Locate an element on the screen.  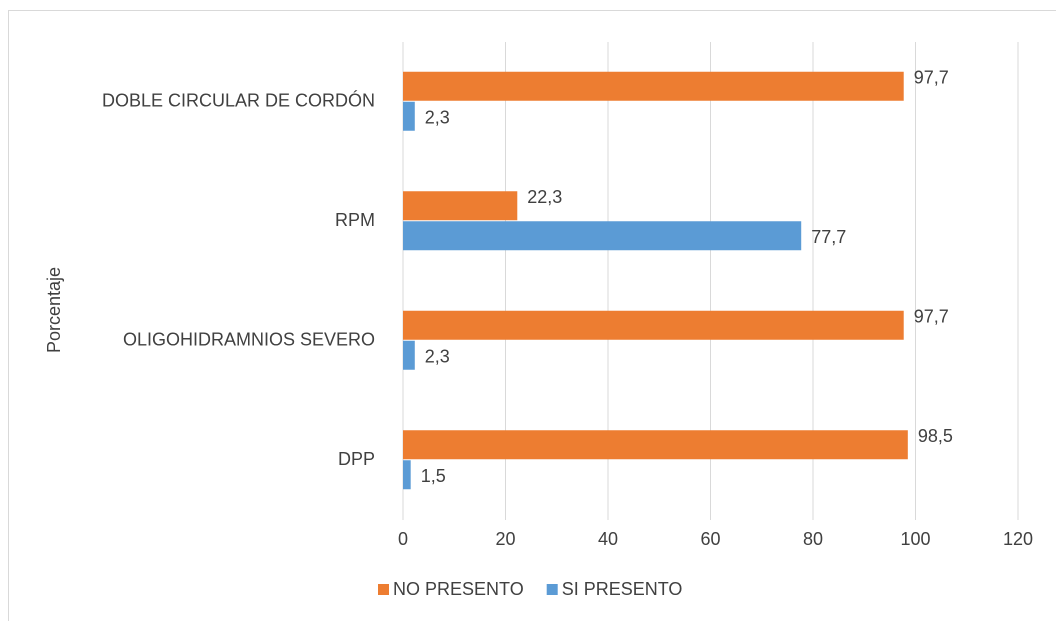
legend-label: SI PRESENTO is located at coordinates (622, 589).